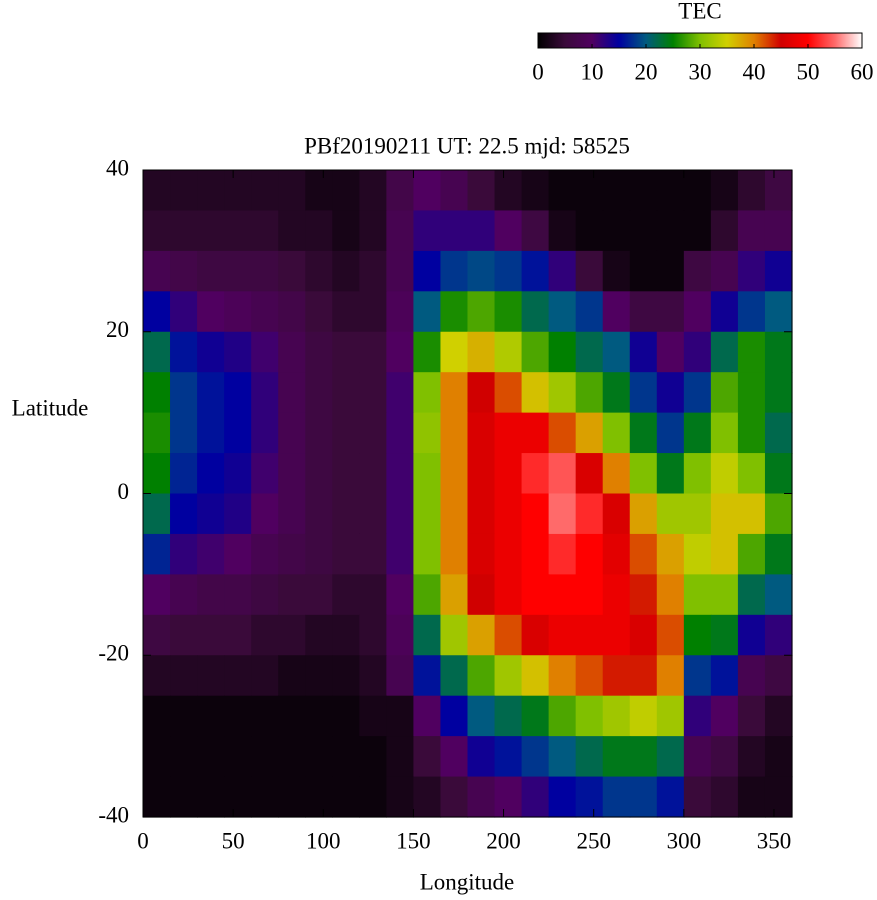 The image size is (877, 900). What do you see at coordinates (684, 840) in the screenshot?
I see `x-tick-label: 300` at bounding box center [684, 840].